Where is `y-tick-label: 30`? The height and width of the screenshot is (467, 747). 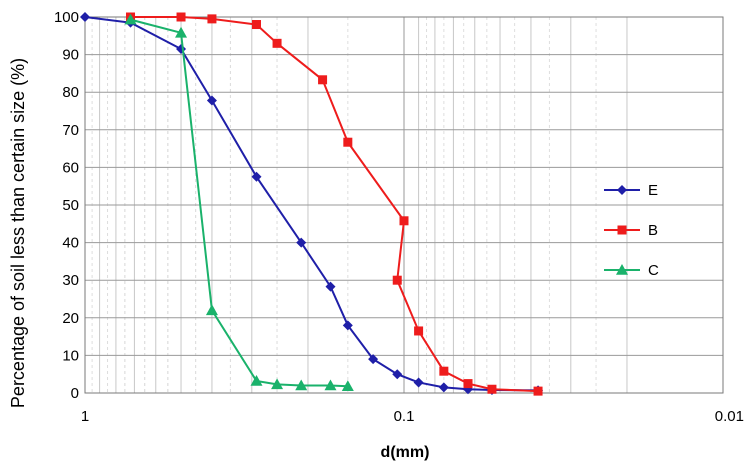 y-tick-label: 30 is located at coordinates (70, 280).